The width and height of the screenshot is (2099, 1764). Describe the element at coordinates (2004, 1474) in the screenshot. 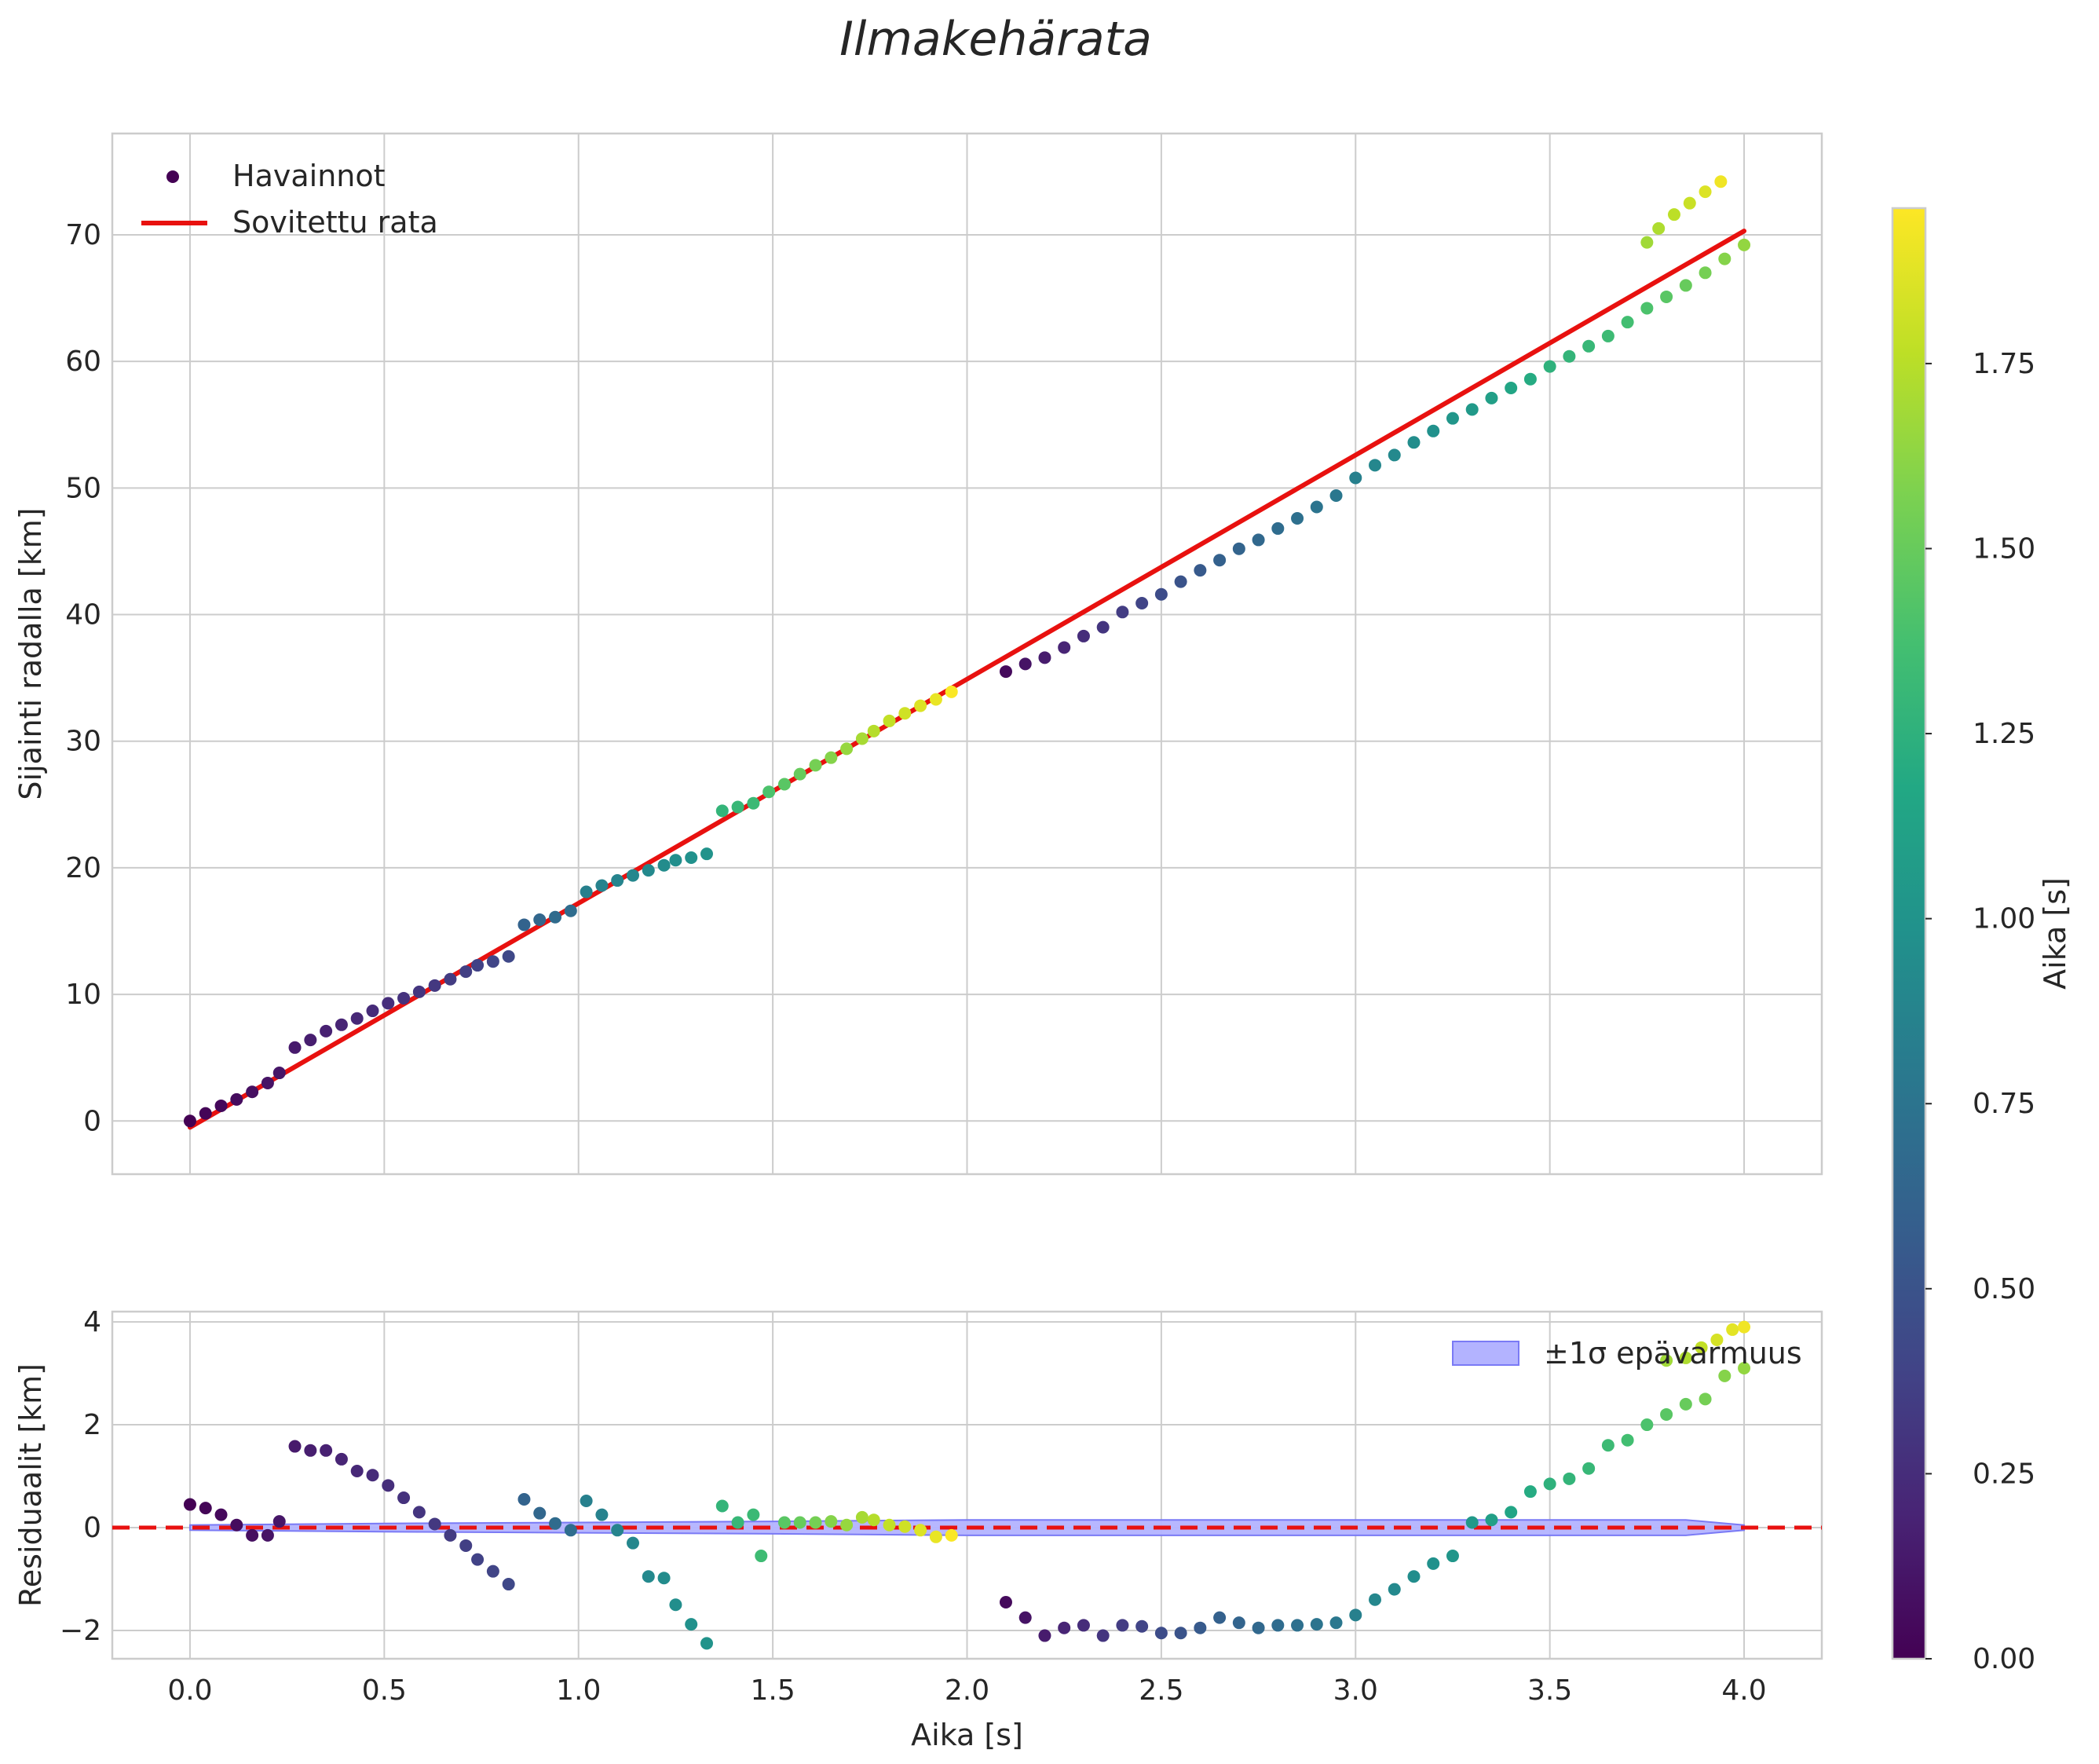

I see `colorbar-tick-label: 0.25` at that location.